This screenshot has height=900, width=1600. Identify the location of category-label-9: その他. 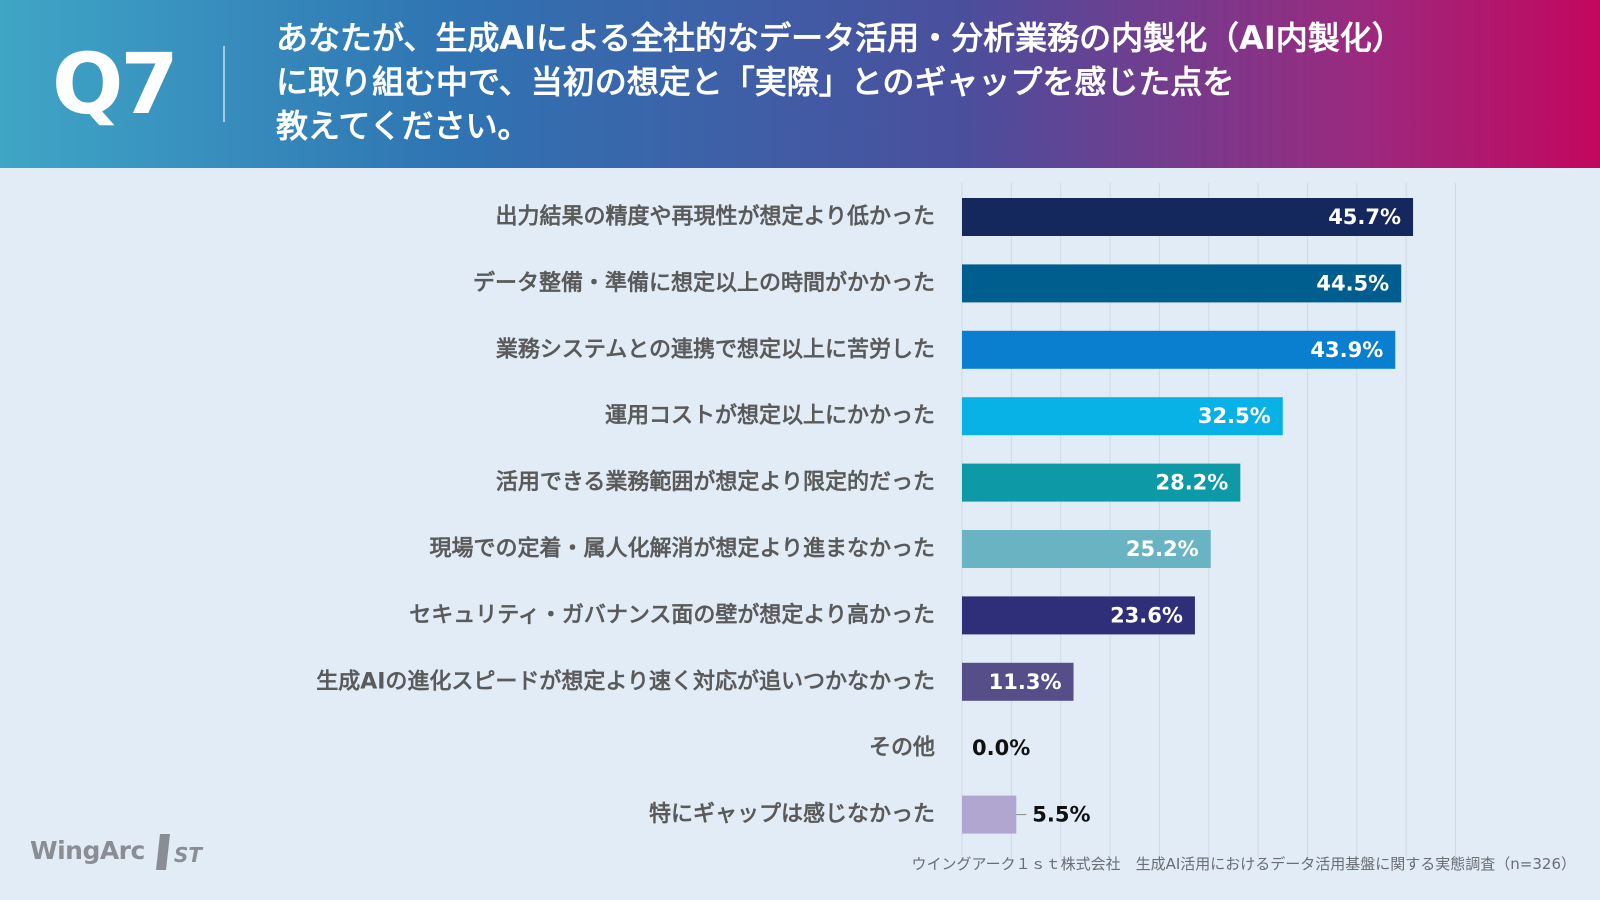
(902, 748).